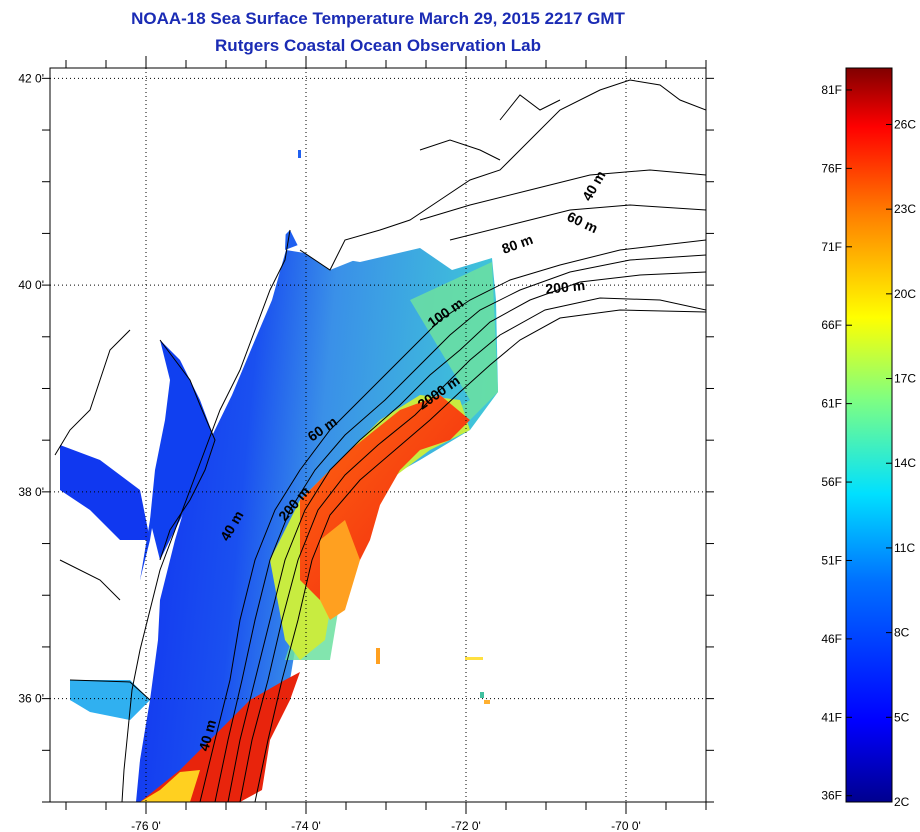 This screenshot has height=832, width=920. What do you see at coordinates (836, 443) in the screenshot?
I see `colorbar-fahrenheit-labels: 81F 76F 71F 66F 61F 56F 51F 46F 41F 36F` at bounding box center [836, 443].